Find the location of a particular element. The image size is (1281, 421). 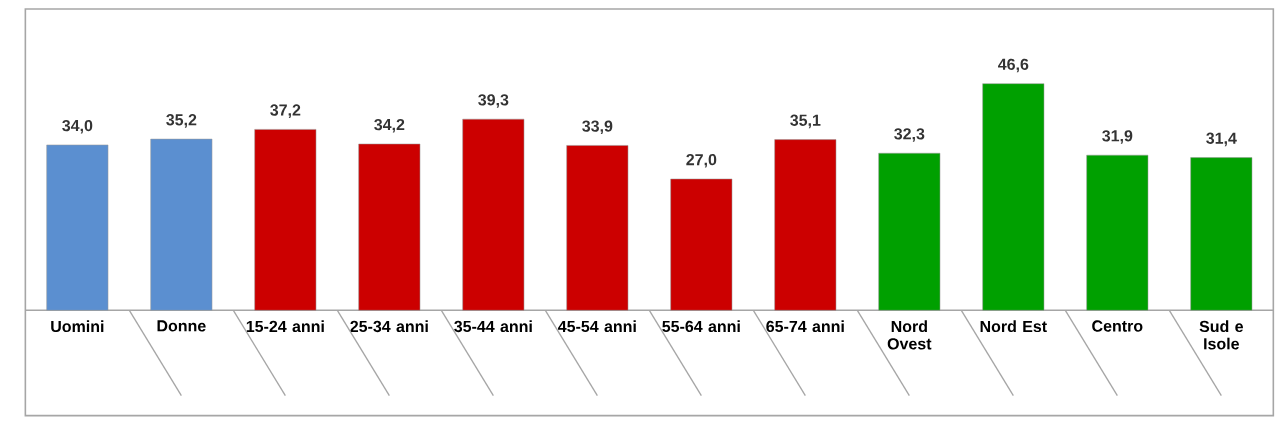

x-tick-label: 25-34 anni is located at coordinates (389, 326).